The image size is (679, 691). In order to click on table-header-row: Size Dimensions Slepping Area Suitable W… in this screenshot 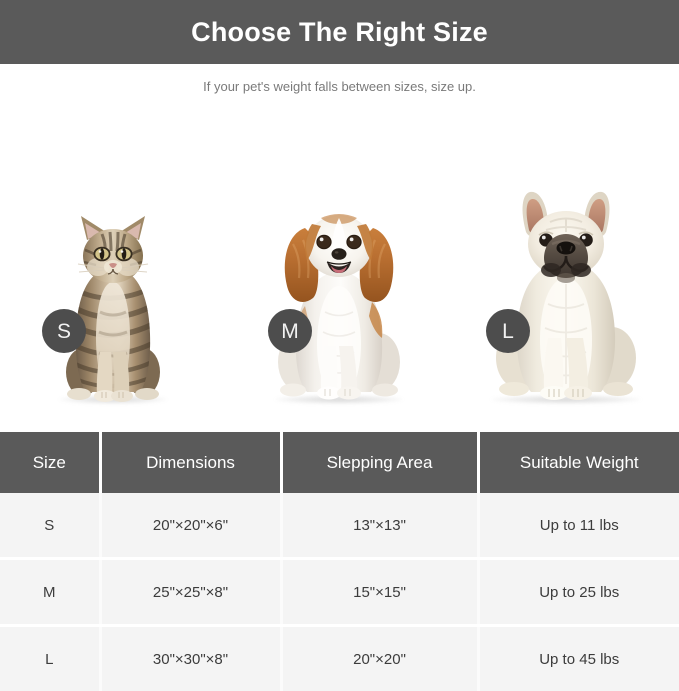, I will do `click(339, 462)`.